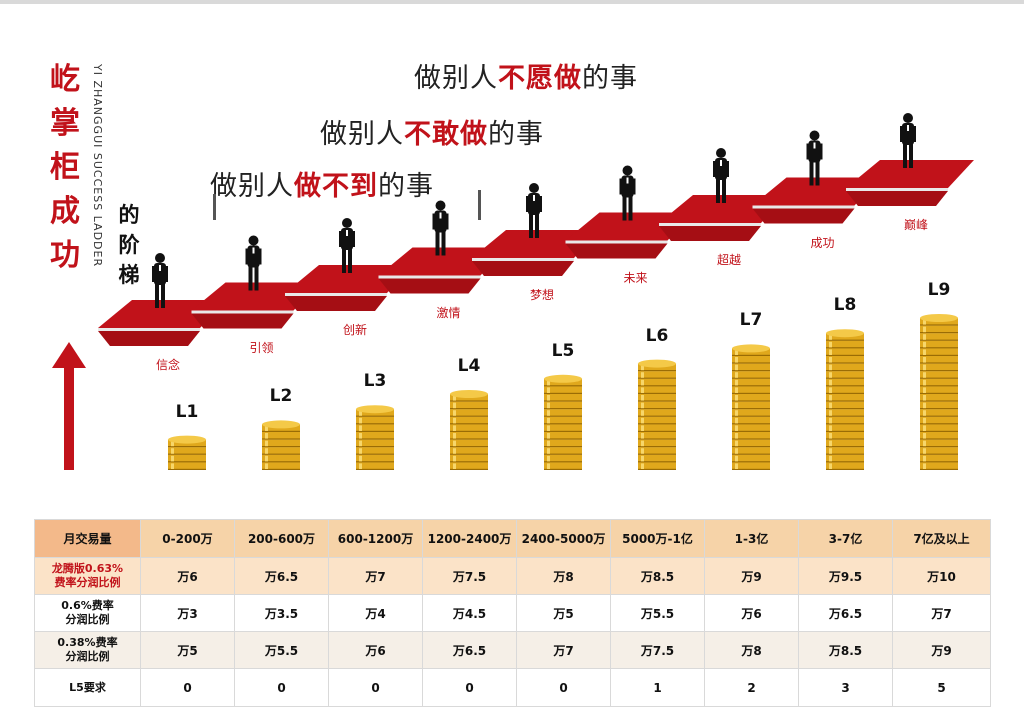 This screenshot has width=1024, height=719. Describe the element at coordinates (469, 538) in the screenshot. I see `table-header-cell: 1200-2400万` at that location.